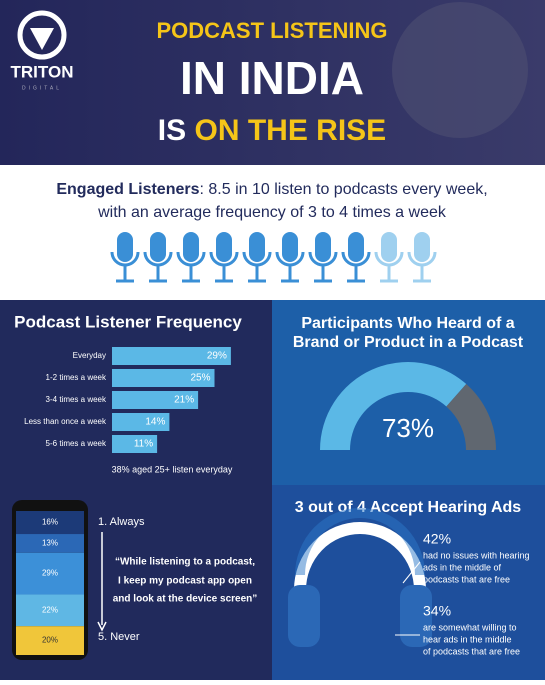  Describe the element at coordinates (143, 444) in the screenshot. I see `value-label: 11%` at that location.